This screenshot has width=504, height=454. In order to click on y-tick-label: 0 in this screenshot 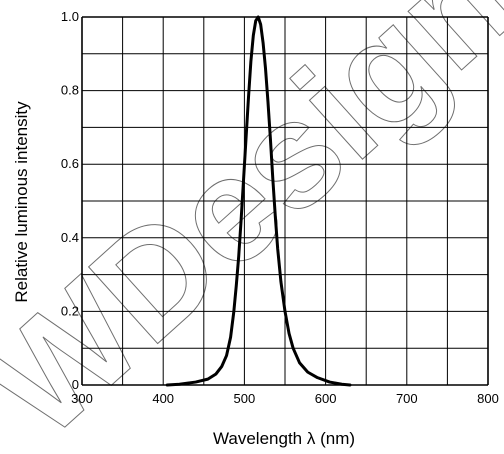, I will do `click(75, 384)`.